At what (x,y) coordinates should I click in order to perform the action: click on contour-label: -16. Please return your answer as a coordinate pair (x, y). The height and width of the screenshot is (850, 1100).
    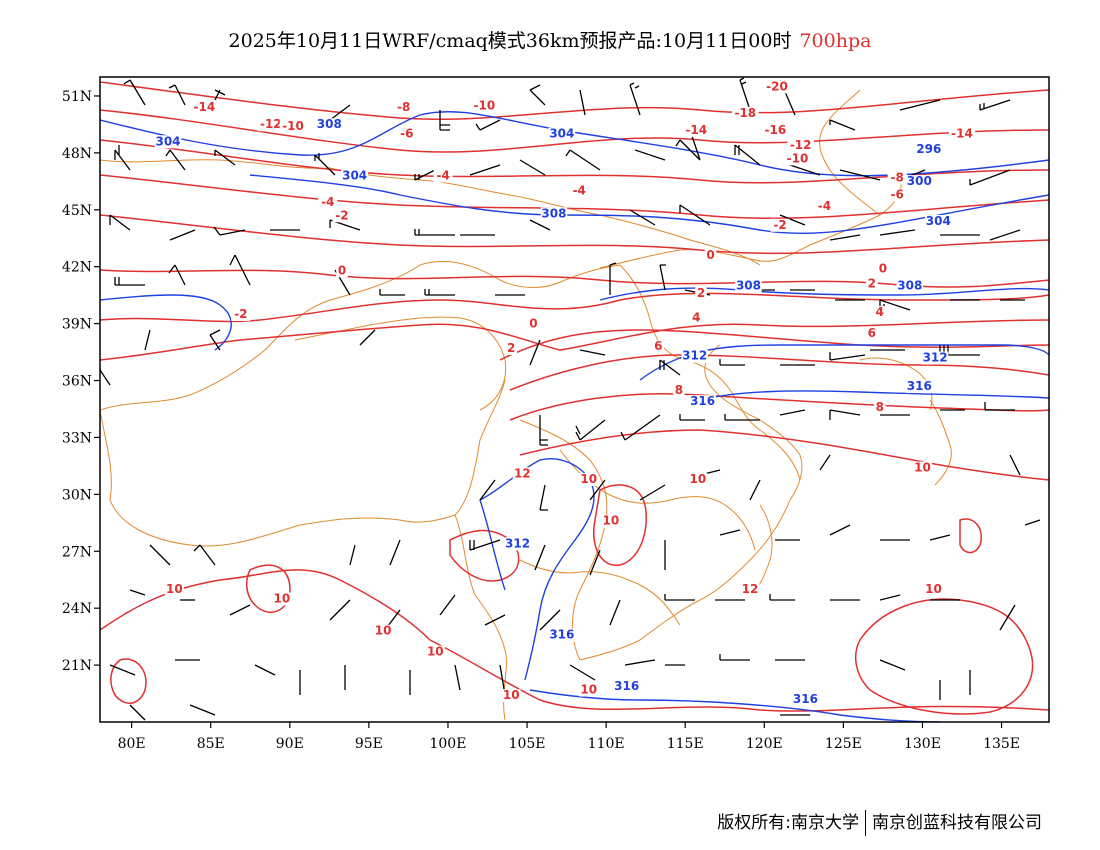
    Looking at the image, I should click on (776, 130).